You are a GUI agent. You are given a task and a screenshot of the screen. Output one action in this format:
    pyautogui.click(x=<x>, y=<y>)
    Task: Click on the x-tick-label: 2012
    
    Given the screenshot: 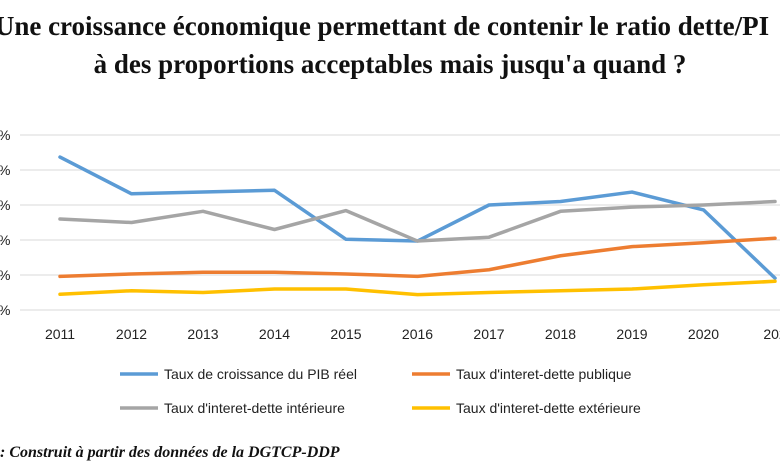 What is the action you would take?
    pyautogui.click(x=131, y=334)
    